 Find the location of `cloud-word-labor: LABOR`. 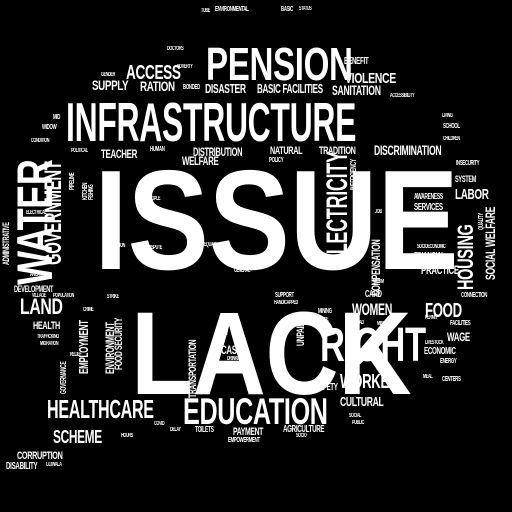

cloud-word-labor: LABOR is located at coordinates (472, 194).